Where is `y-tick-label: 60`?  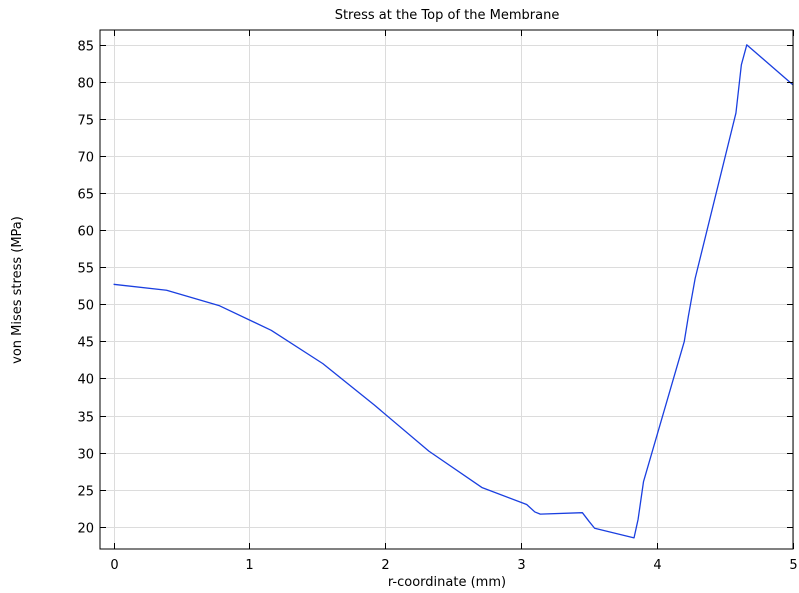
y-tick-label: 60 is located at coordinates (85, 232).